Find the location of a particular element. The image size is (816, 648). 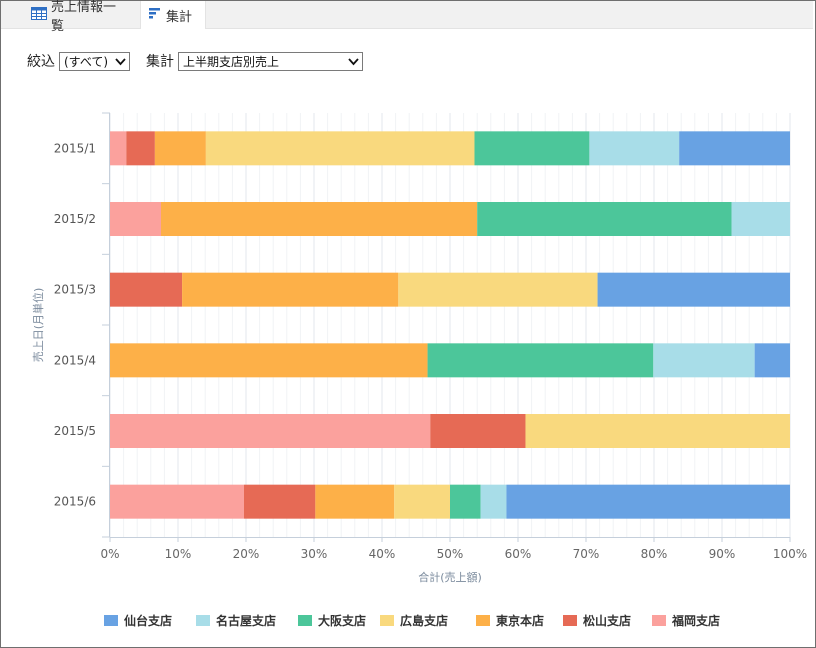

tab-summary: 集計 is located at coordinates (173, 15).